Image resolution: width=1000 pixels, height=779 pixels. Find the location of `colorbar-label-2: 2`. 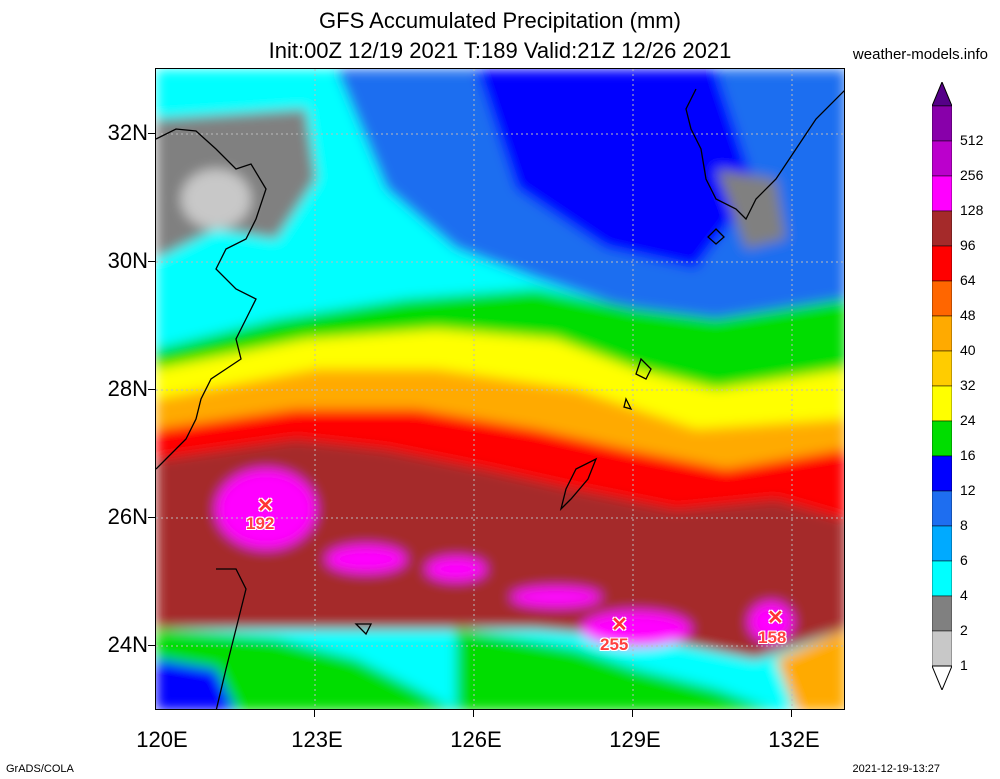

colorbar-label-2: 2 is located at coordinates (964, 630).